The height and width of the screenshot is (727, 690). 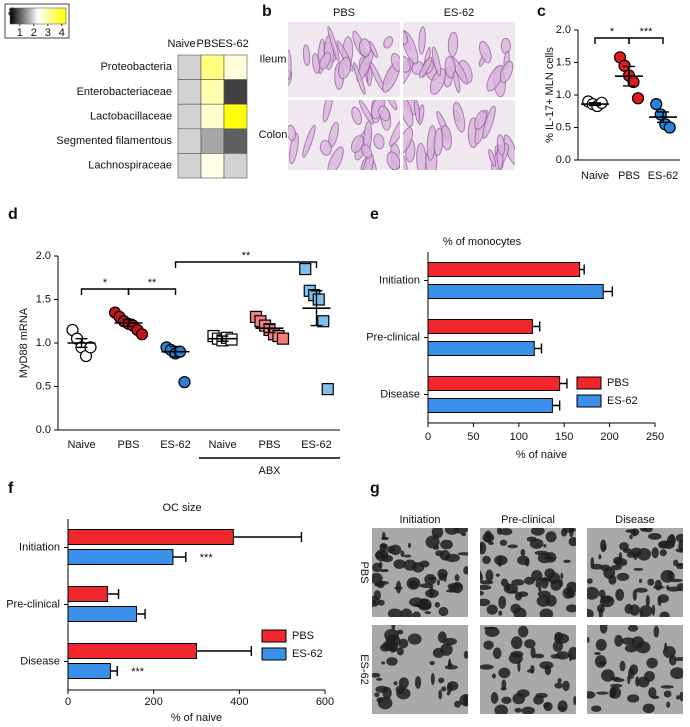 What do you see at coordinates (393, 337) in the screenshot?
I see `y-tick-label: Pre-clinical` at bounding box center [393, 337].